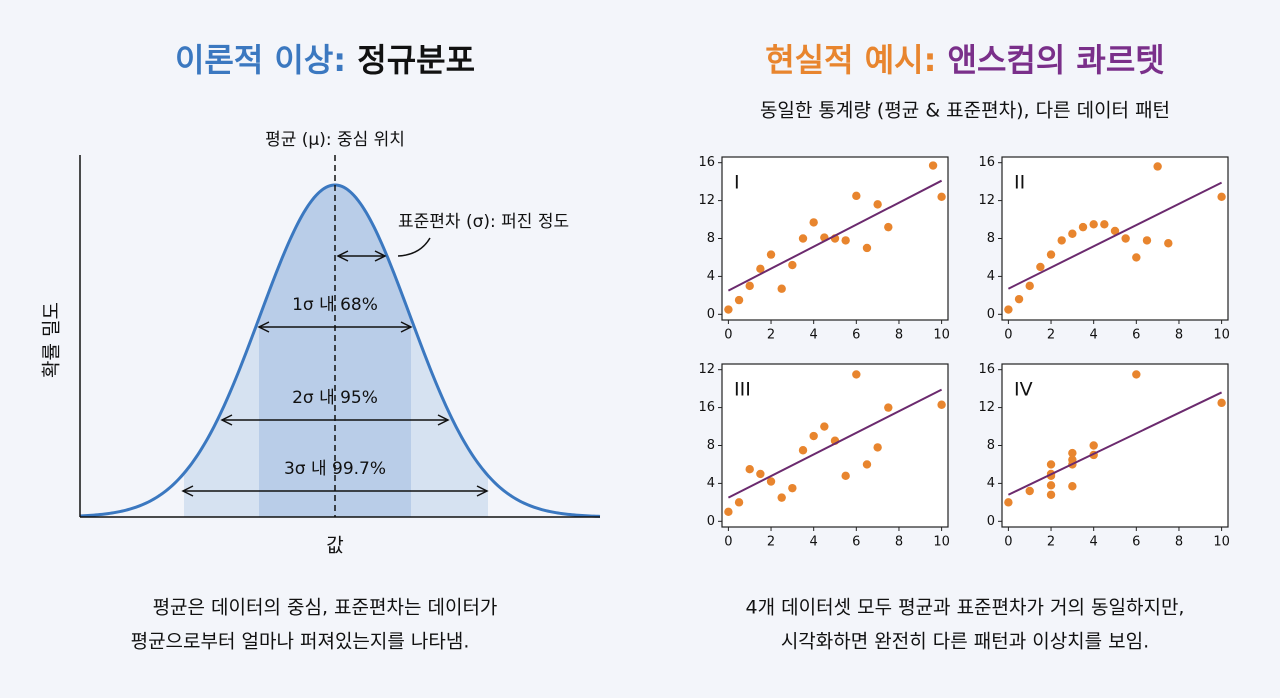  What do you see at coordinates (742, 390) in the screenshot?
I see `panel-title: III` at bounding box center [742, 390].